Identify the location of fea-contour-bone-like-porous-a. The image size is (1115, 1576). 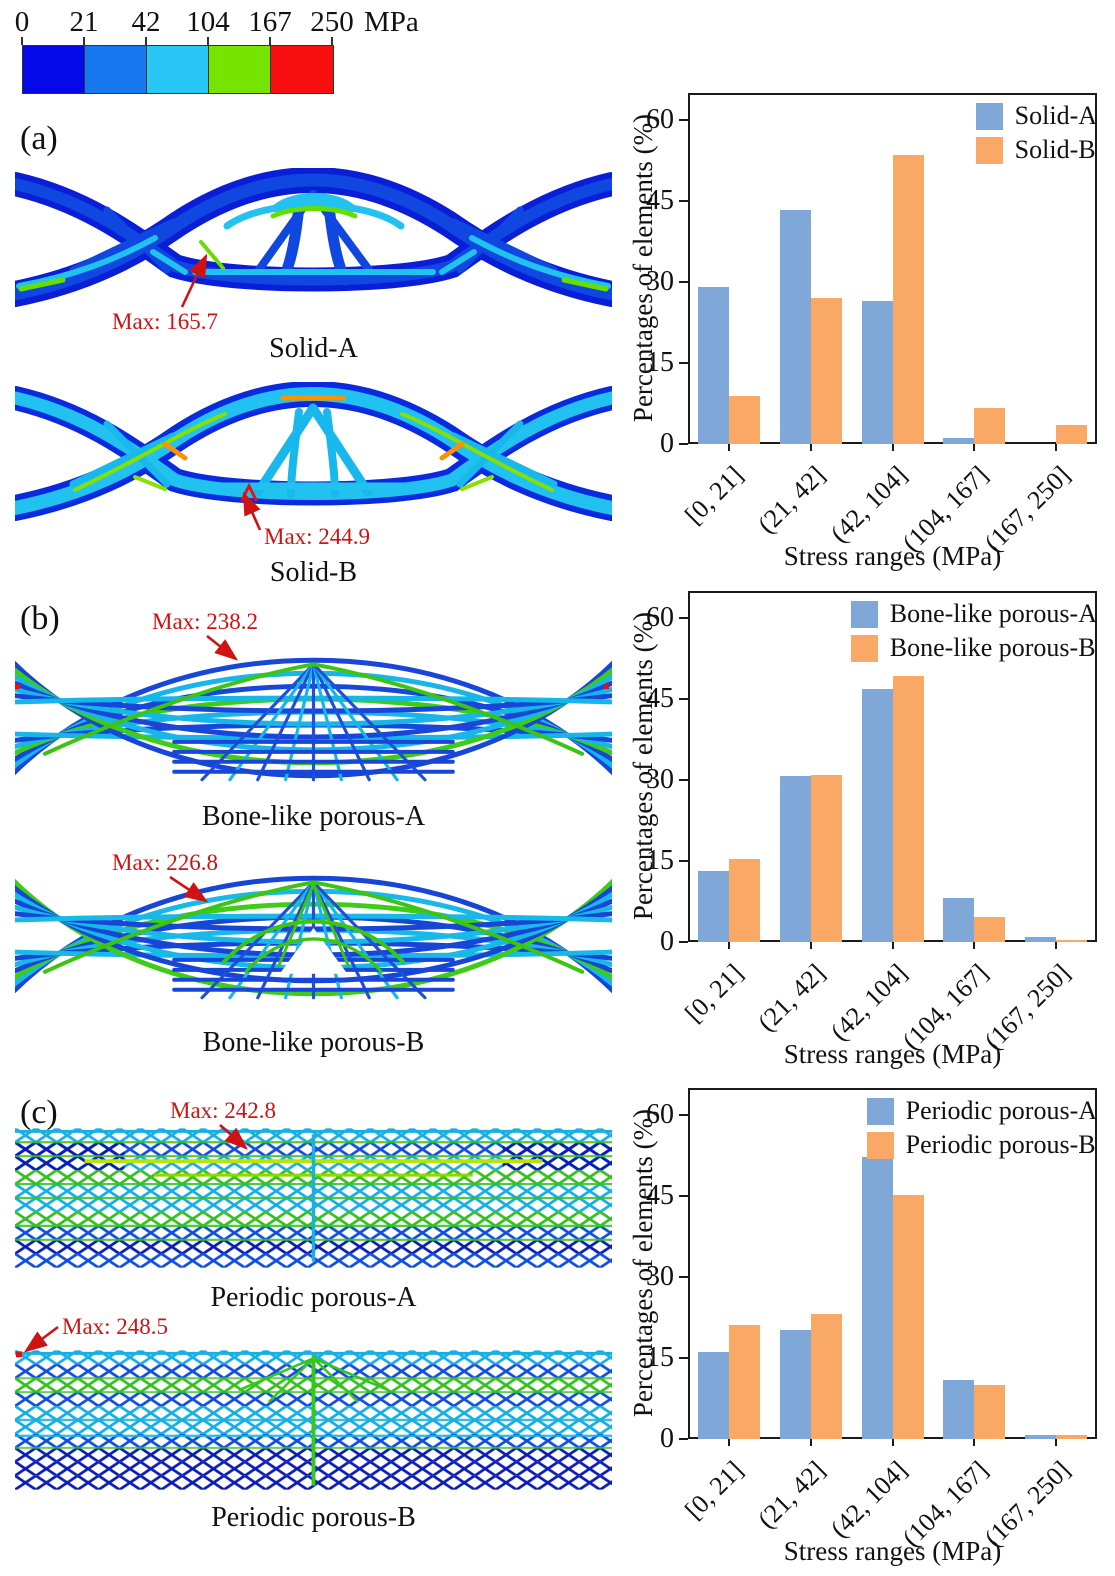
(313, 719).